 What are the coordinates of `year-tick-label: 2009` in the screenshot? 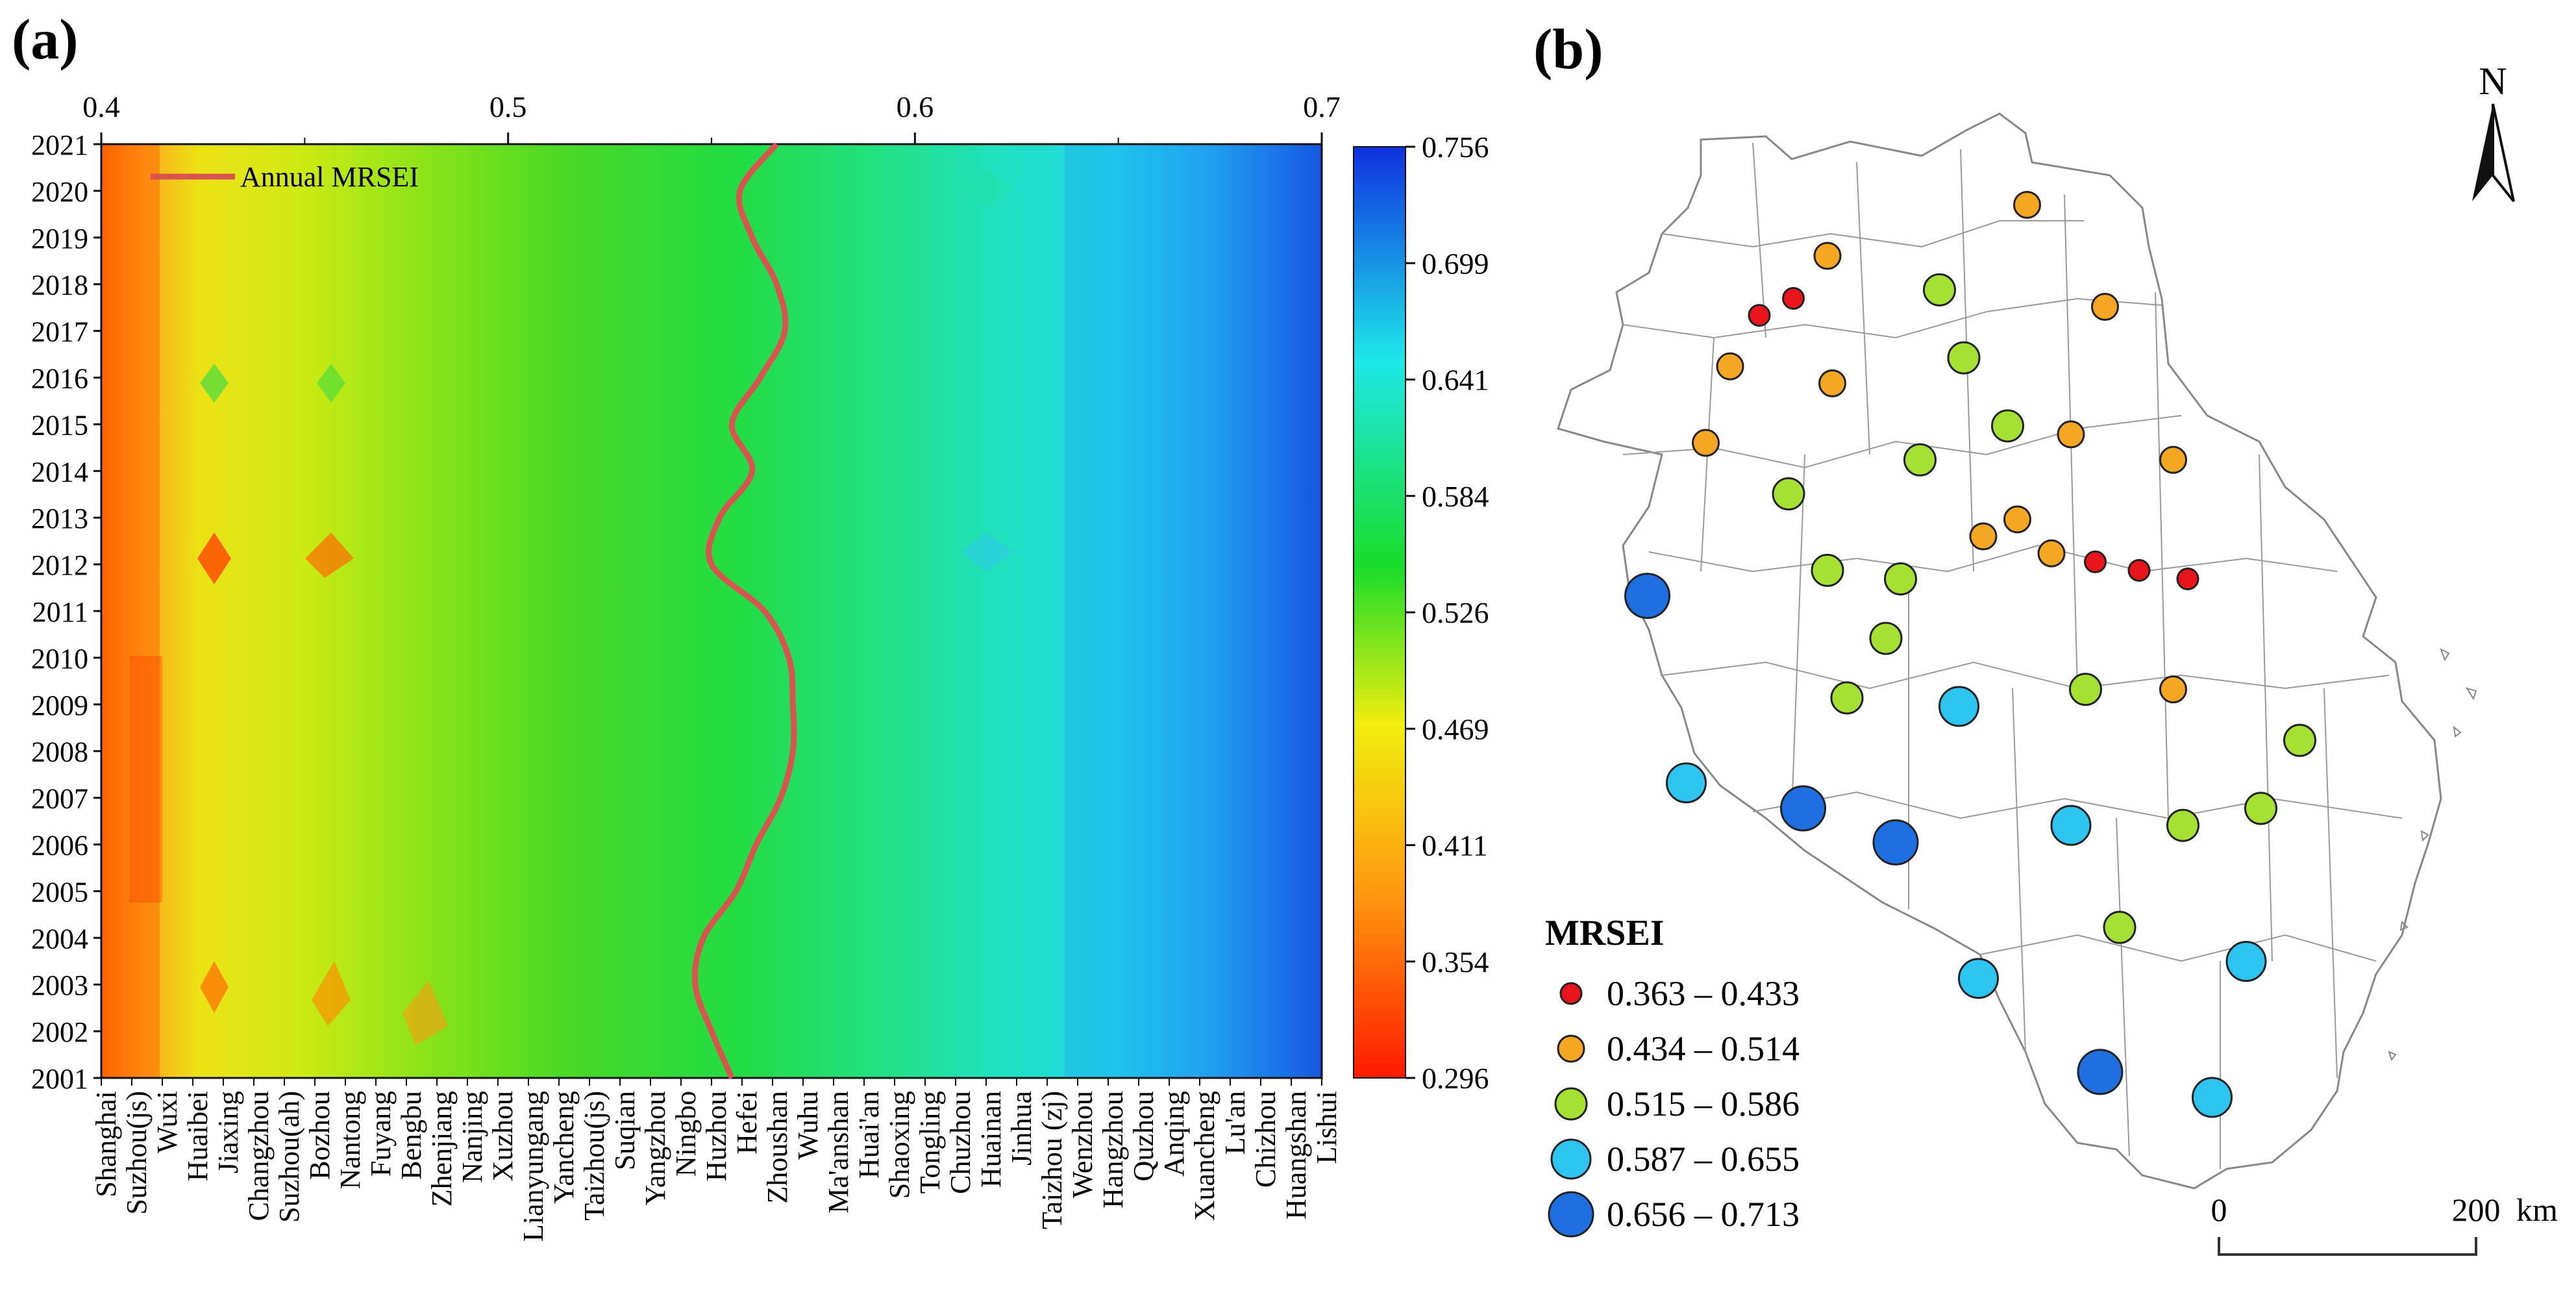 It's located at (59, 705).